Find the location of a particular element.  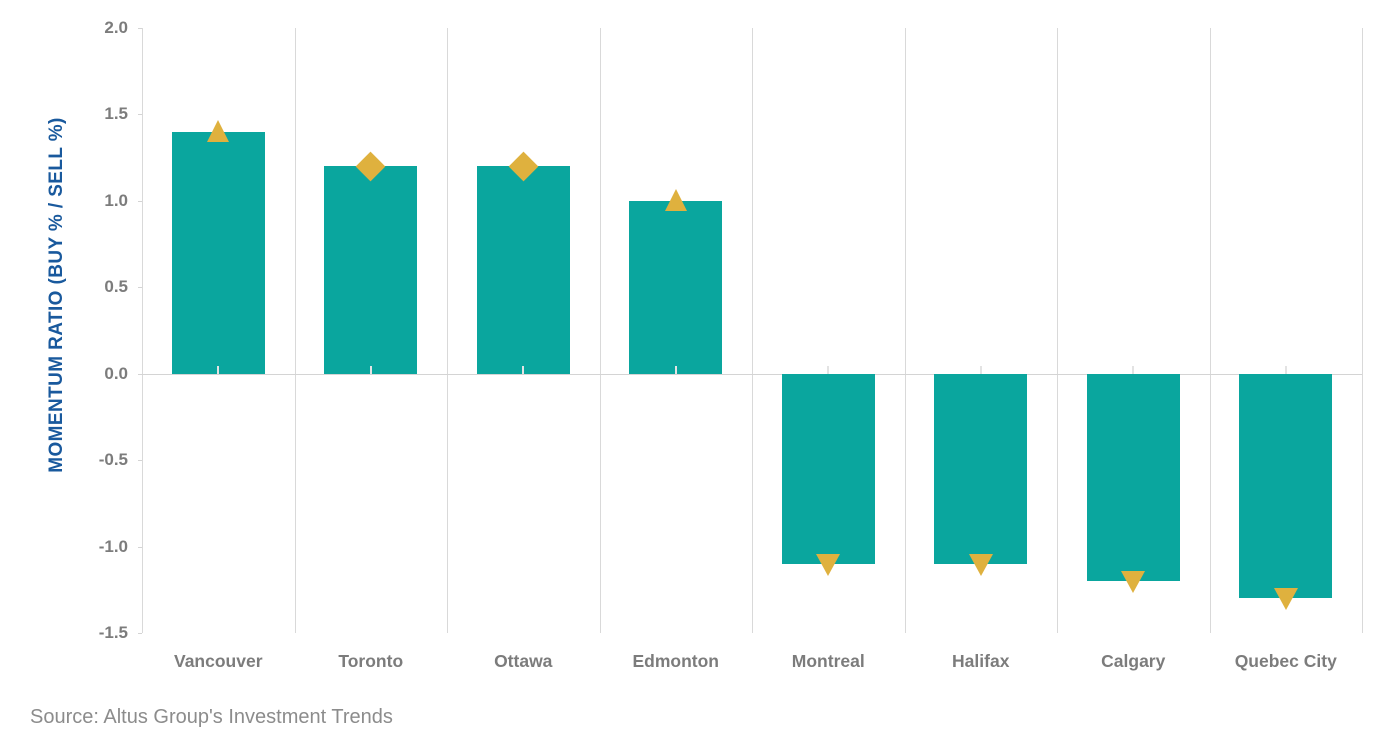

bar-toronto is located at coordinates (371, 270).